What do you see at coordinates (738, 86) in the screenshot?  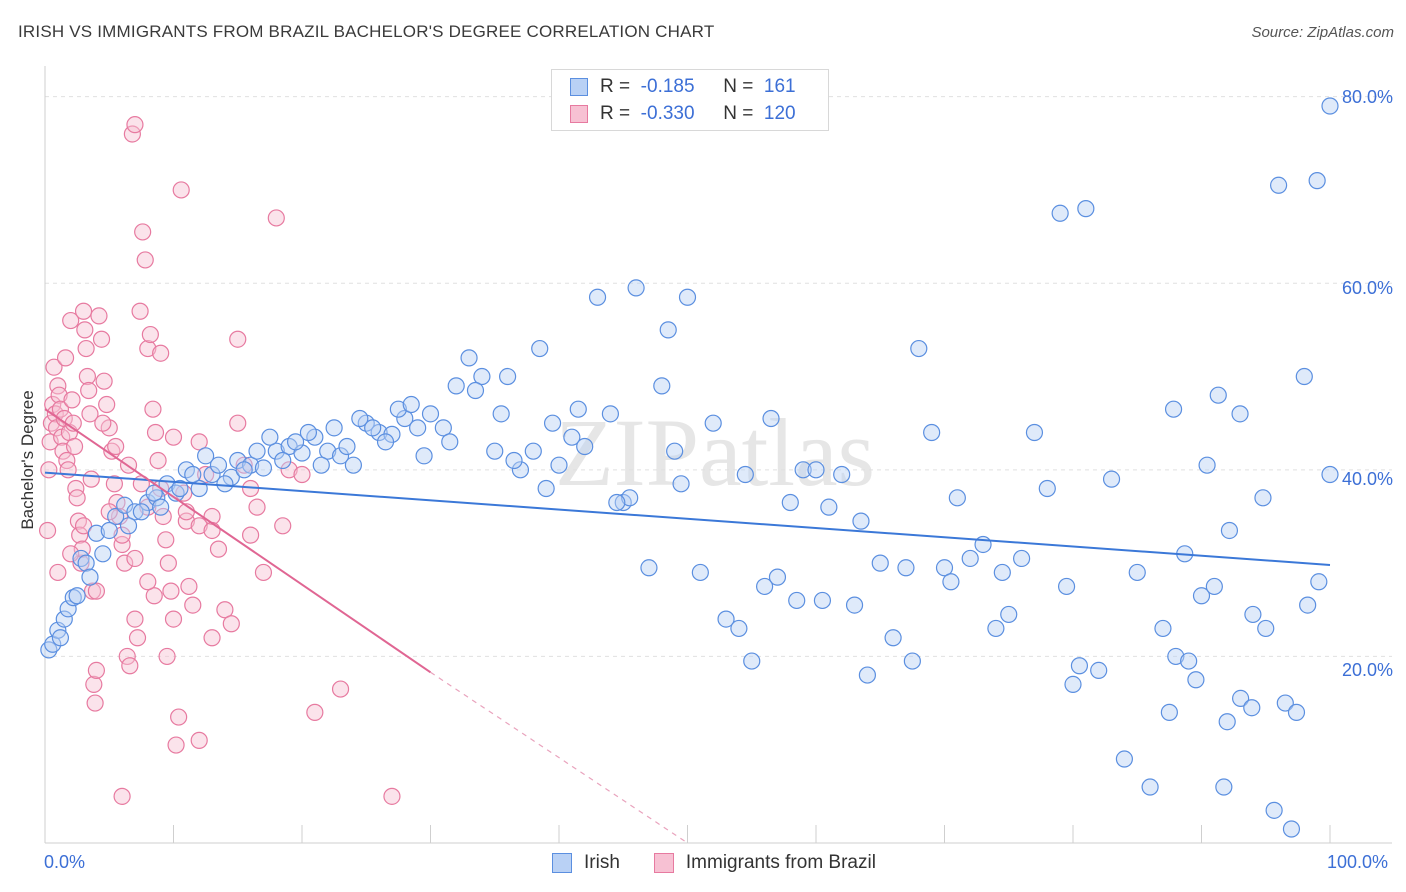 I see `irish-n-label: N =` at bounding box center [738, 86].